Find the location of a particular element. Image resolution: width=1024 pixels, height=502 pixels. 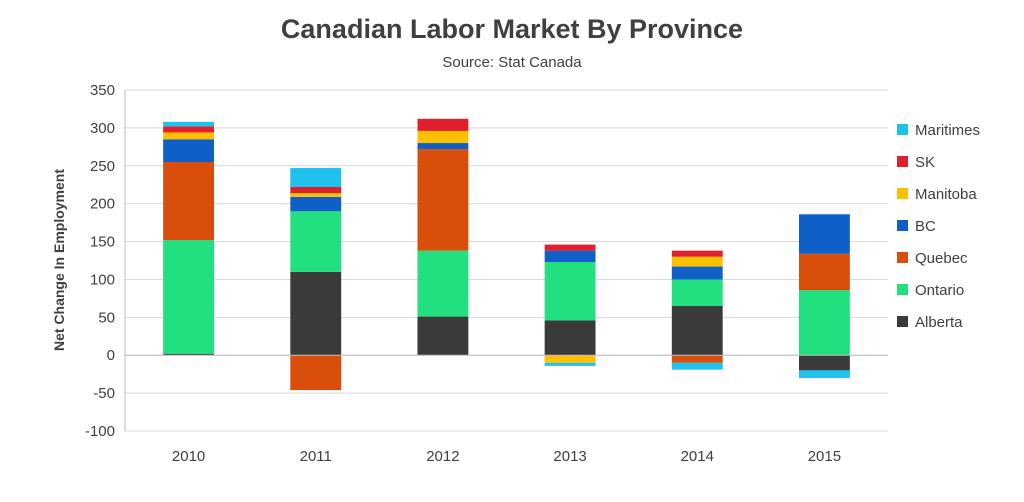

legend-label-sk: SK is located at coordinates (925, 162).